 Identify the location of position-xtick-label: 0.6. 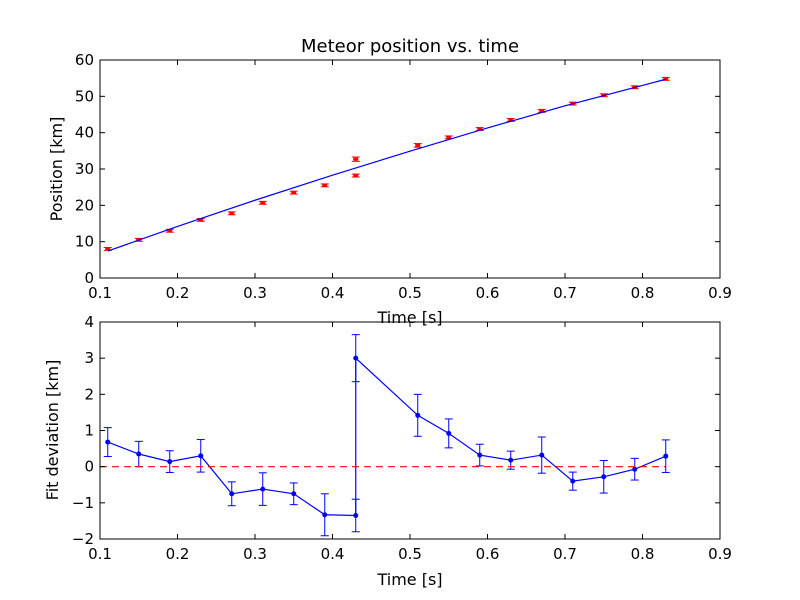
(488, 293).